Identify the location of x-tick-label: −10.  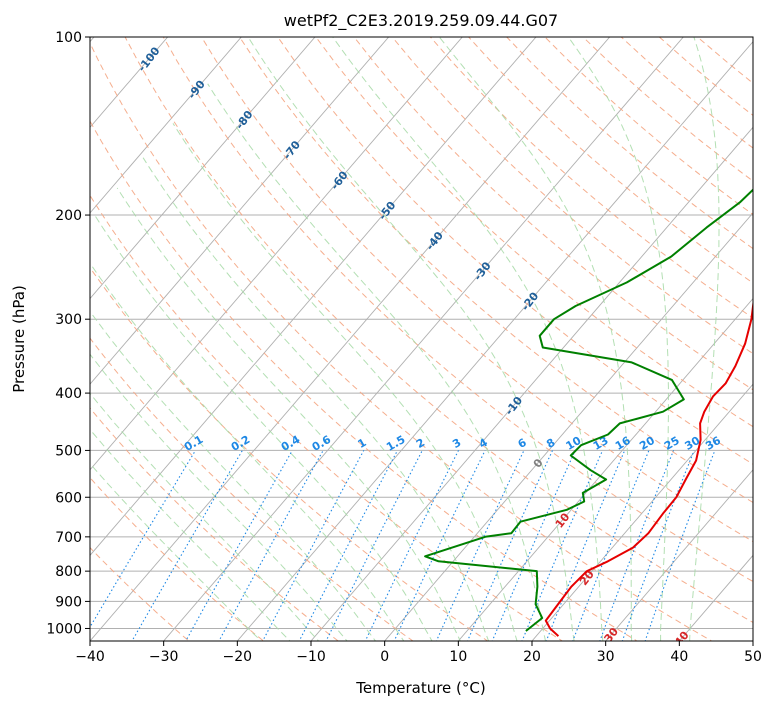
(311, 657).